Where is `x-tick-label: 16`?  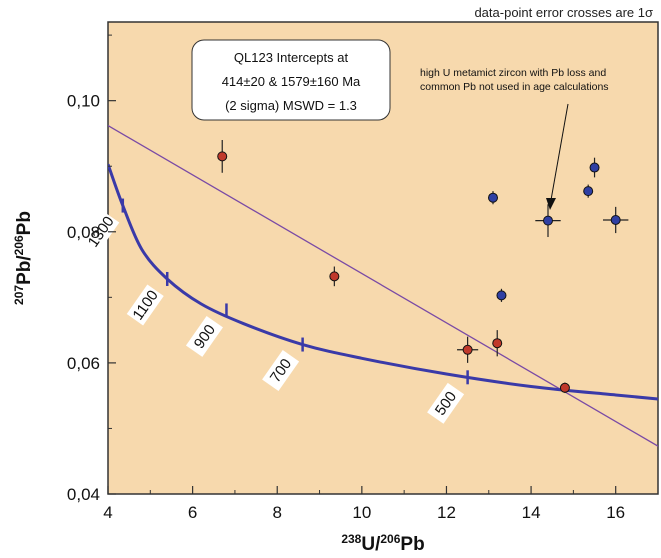 x-tick-label: 16 is located at coordinates (615, 512).